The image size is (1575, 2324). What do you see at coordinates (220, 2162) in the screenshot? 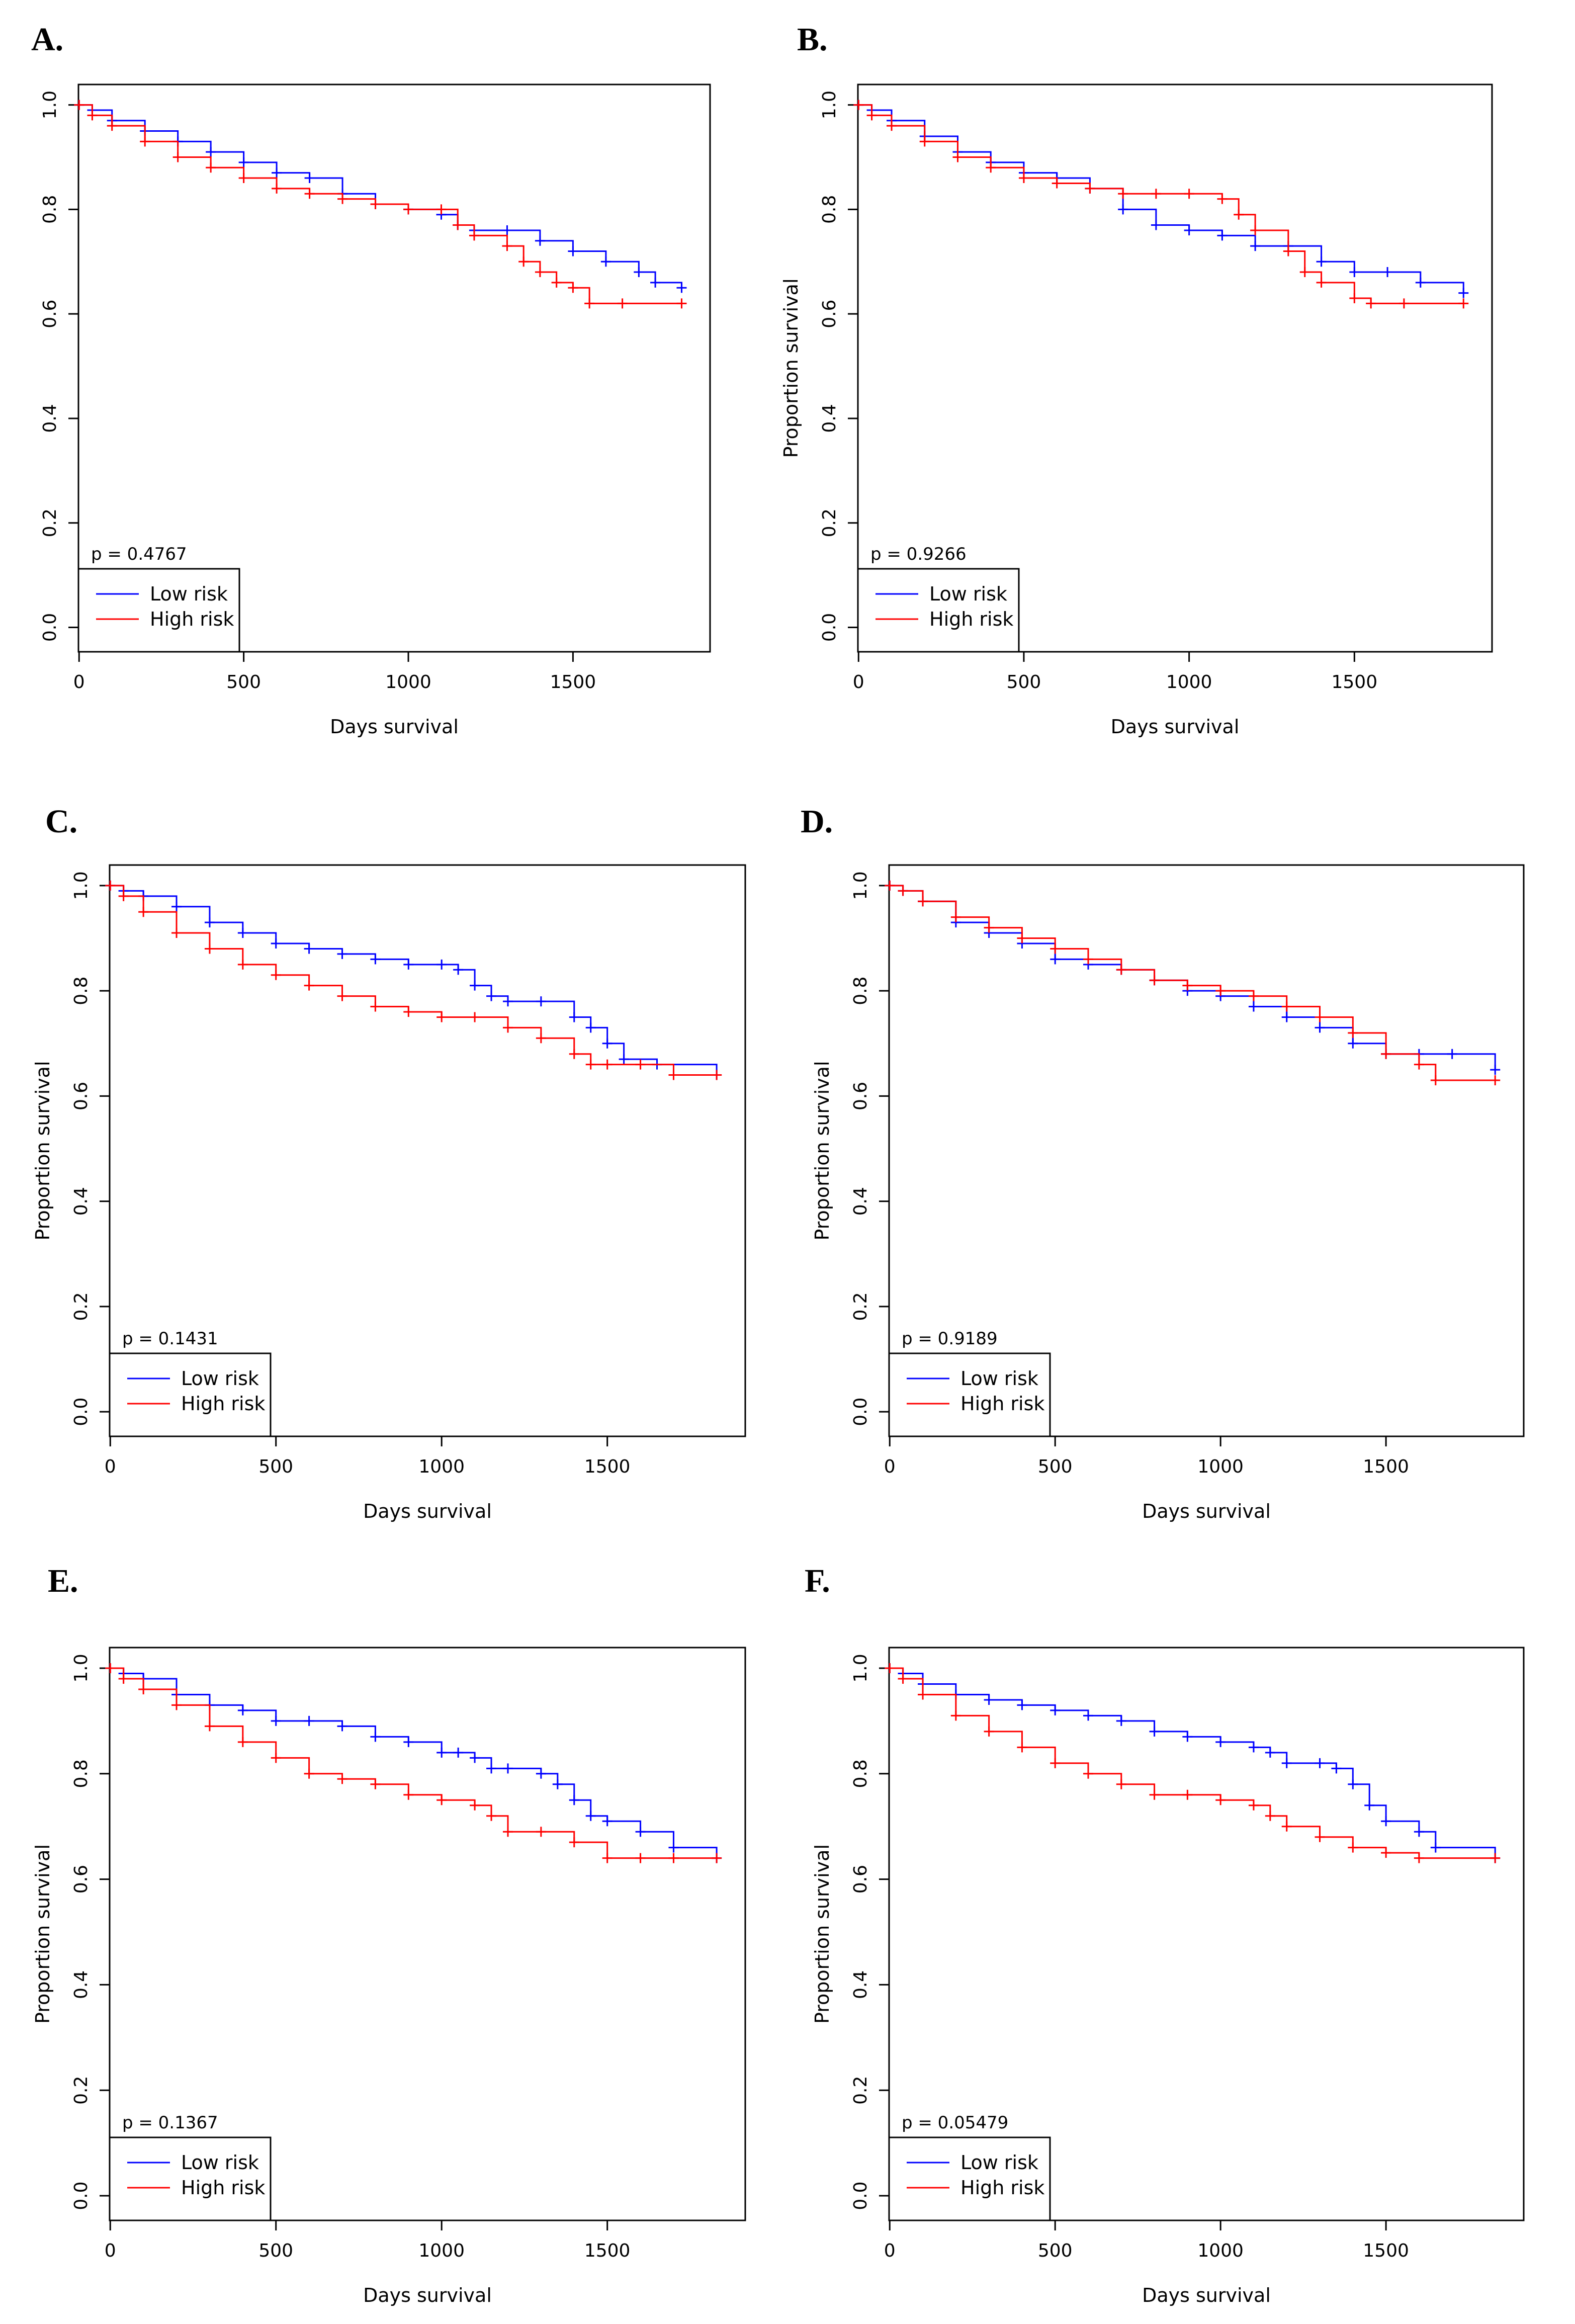
I see `legend-label: Low risk` at bounding box center [220, 2162].